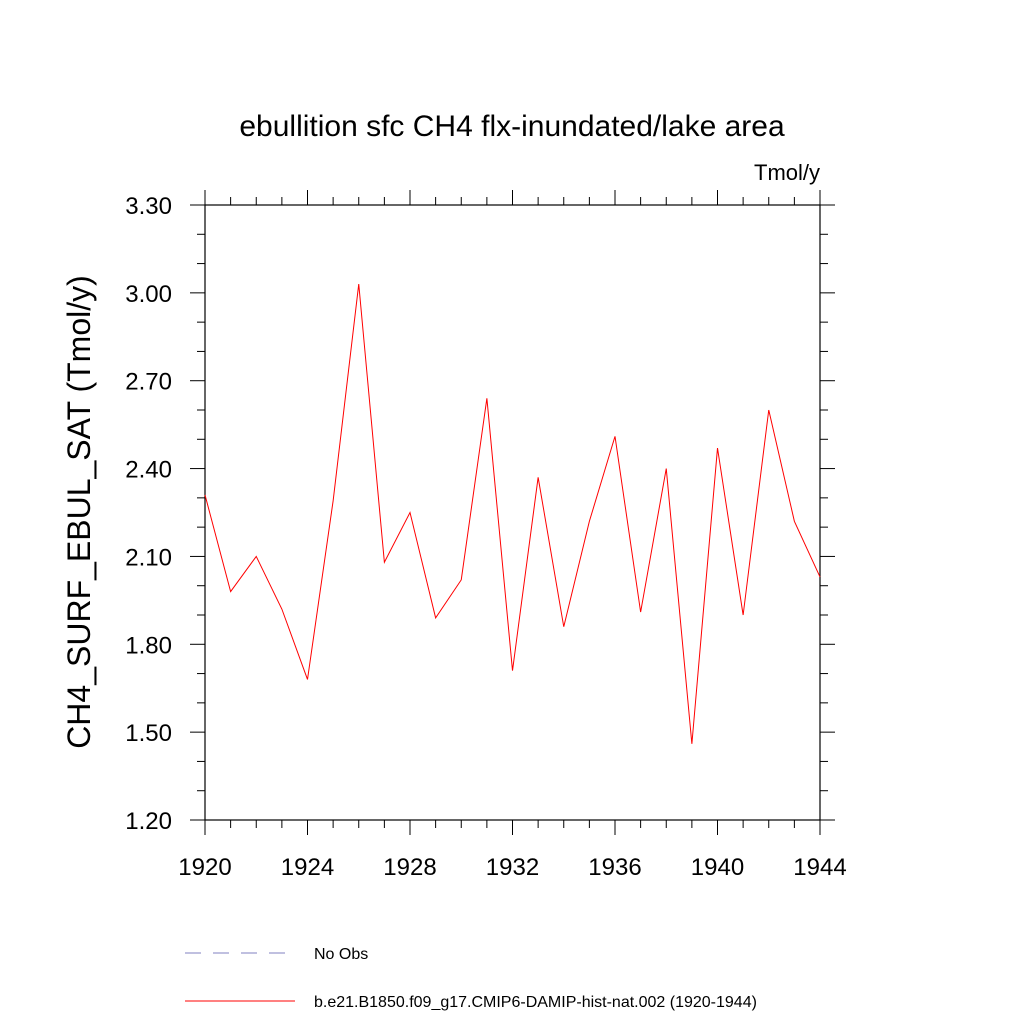  Describe the element at coordinates (204, 867) in the screenshot. I see `x-tick-label: 1920` at that location.